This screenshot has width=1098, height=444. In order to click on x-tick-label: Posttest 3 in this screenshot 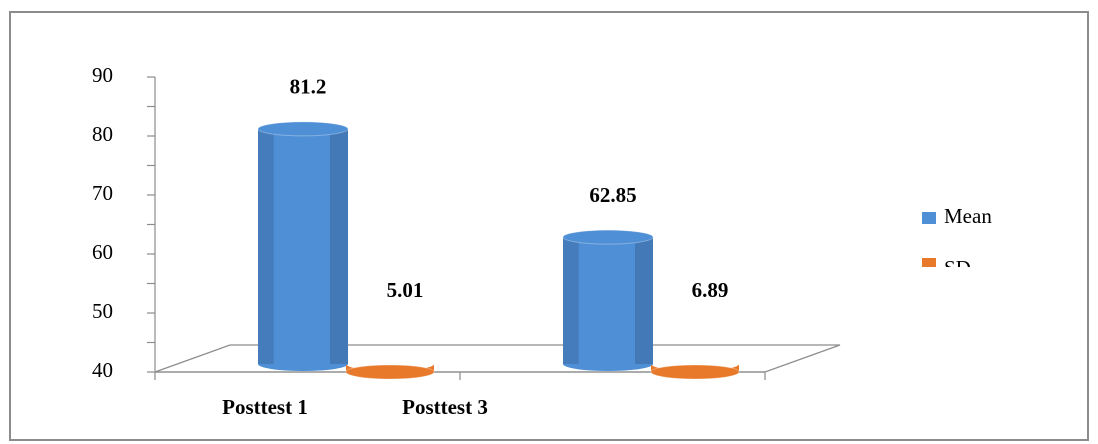, I will do `click(445, 407)`.